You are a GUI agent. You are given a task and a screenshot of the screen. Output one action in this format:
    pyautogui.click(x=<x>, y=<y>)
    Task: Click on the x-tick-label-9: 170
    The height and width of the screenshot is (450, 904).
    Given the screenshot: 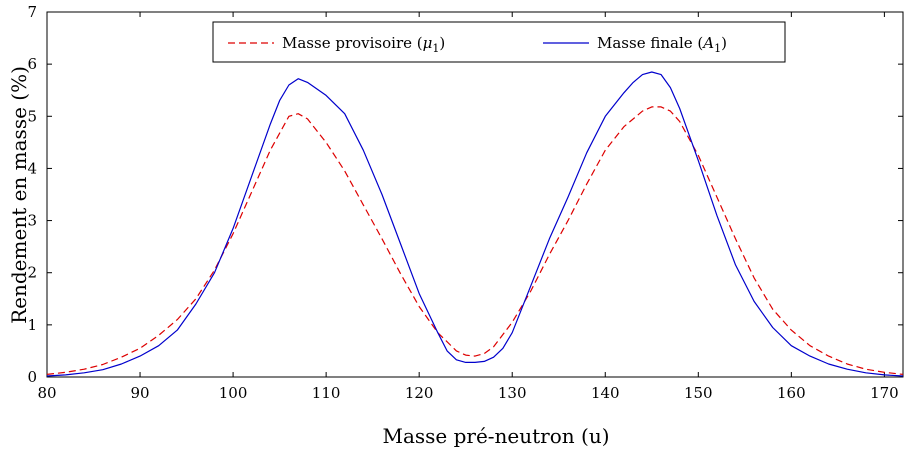 What is the action you would take?
    pyautogui.click(x=884, y=393)
    